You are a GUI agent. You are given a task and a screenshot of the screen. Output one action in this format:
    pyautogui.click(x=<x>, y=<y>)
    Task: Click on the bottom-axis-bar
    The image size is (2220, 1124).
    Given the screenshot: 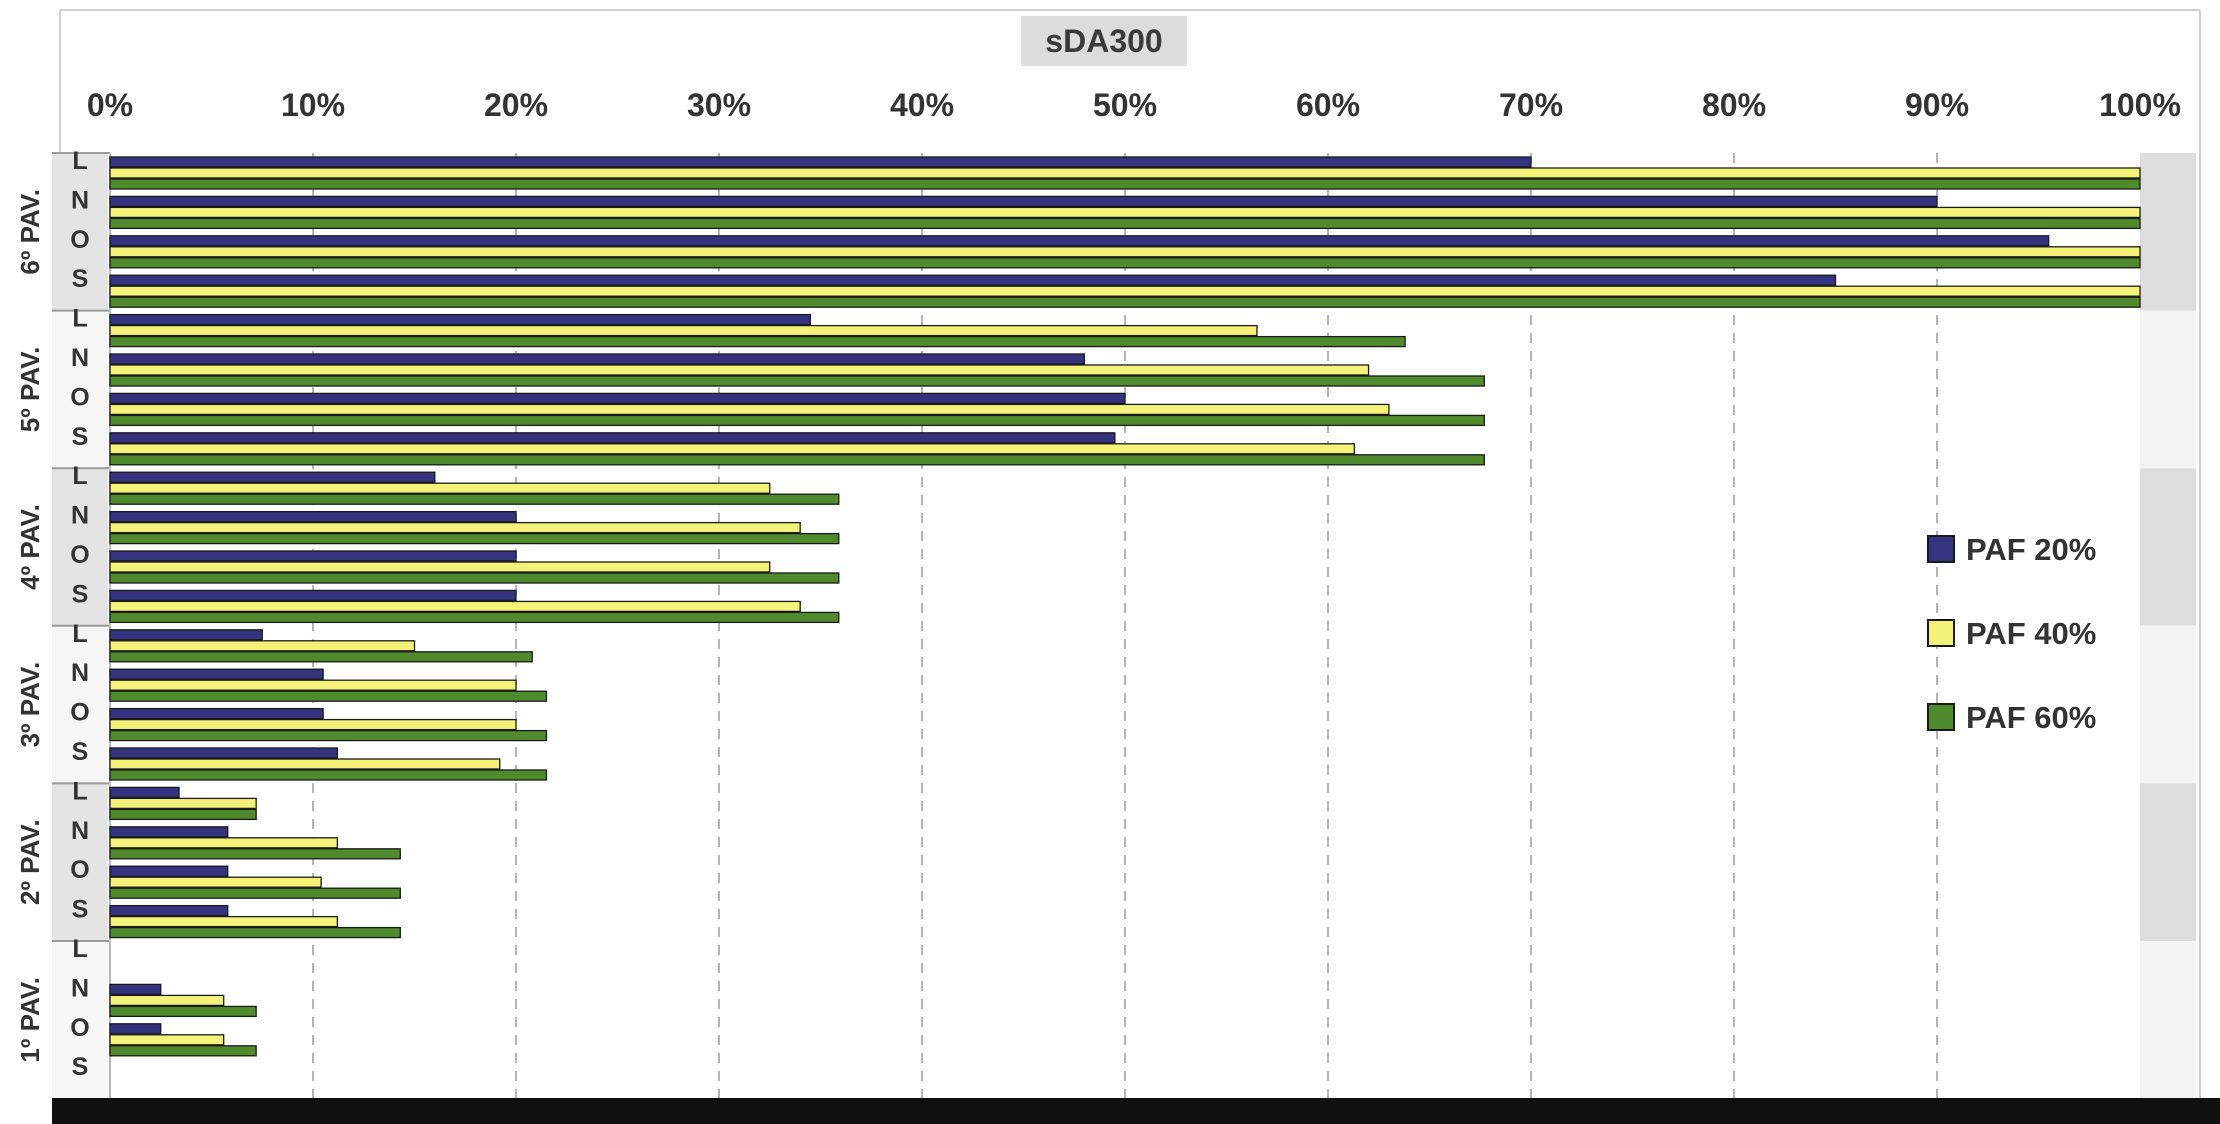 What is the action you would take?
    pyautogui.click(x=1136, y=1111)
    